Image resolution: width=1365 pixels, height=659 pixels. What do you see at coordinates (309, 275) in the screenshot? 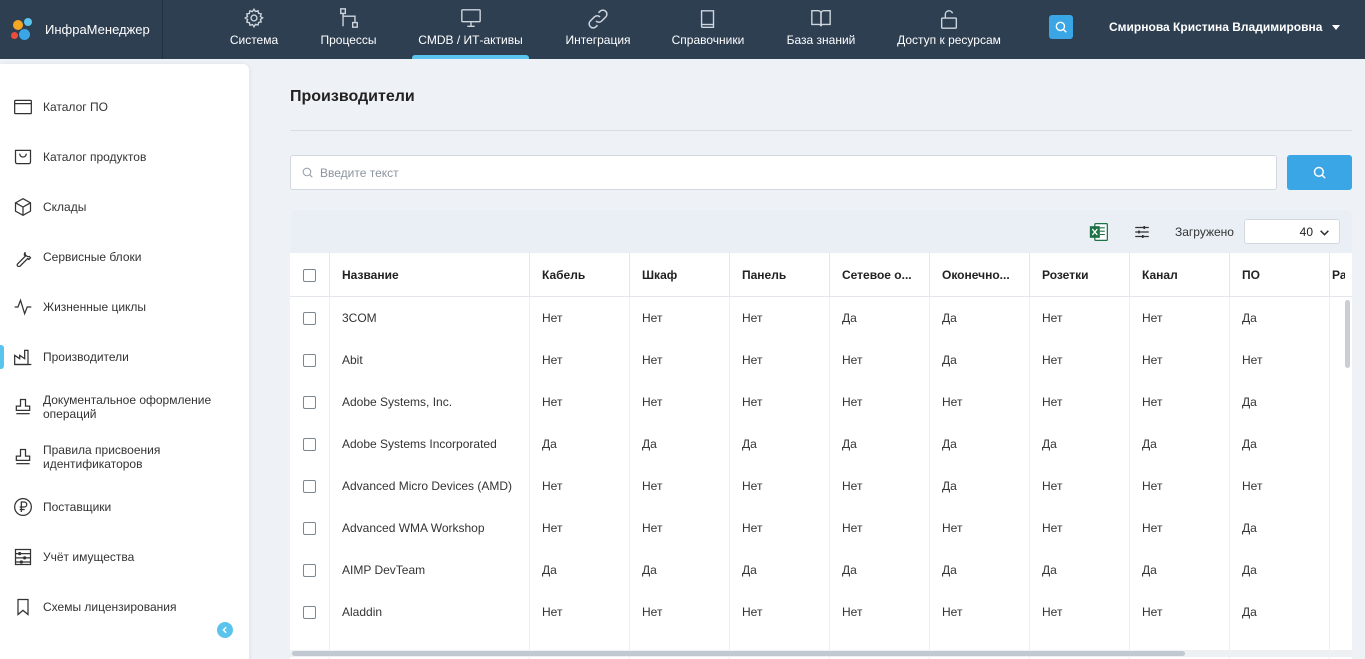
I see `select-all-checkbox` at bounding box center [309, 275].